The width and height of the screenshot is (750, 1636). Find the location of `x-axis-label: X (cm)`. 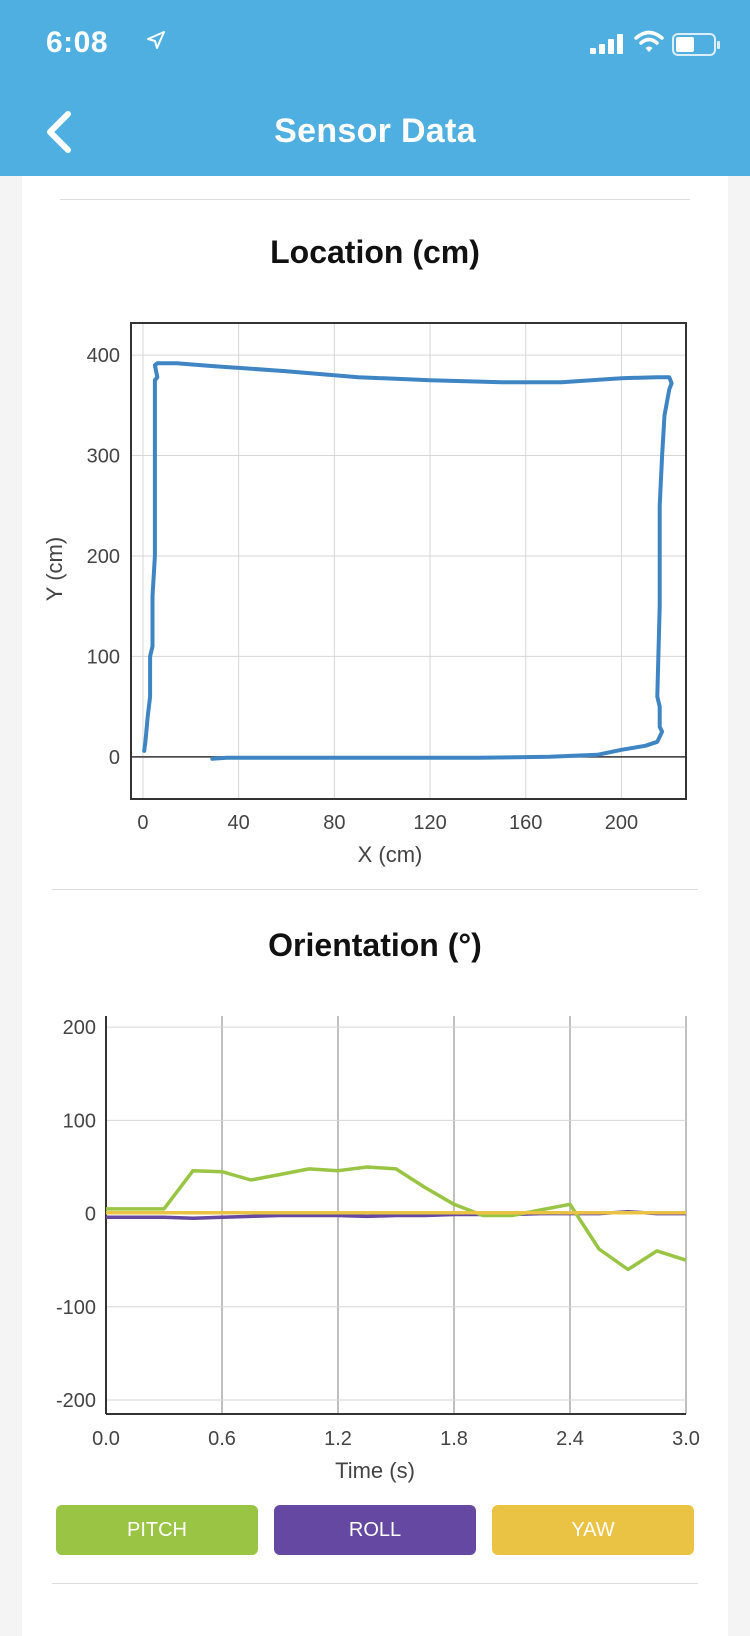

x-axis-label: X (cm) is located at coordinates (390, 854).